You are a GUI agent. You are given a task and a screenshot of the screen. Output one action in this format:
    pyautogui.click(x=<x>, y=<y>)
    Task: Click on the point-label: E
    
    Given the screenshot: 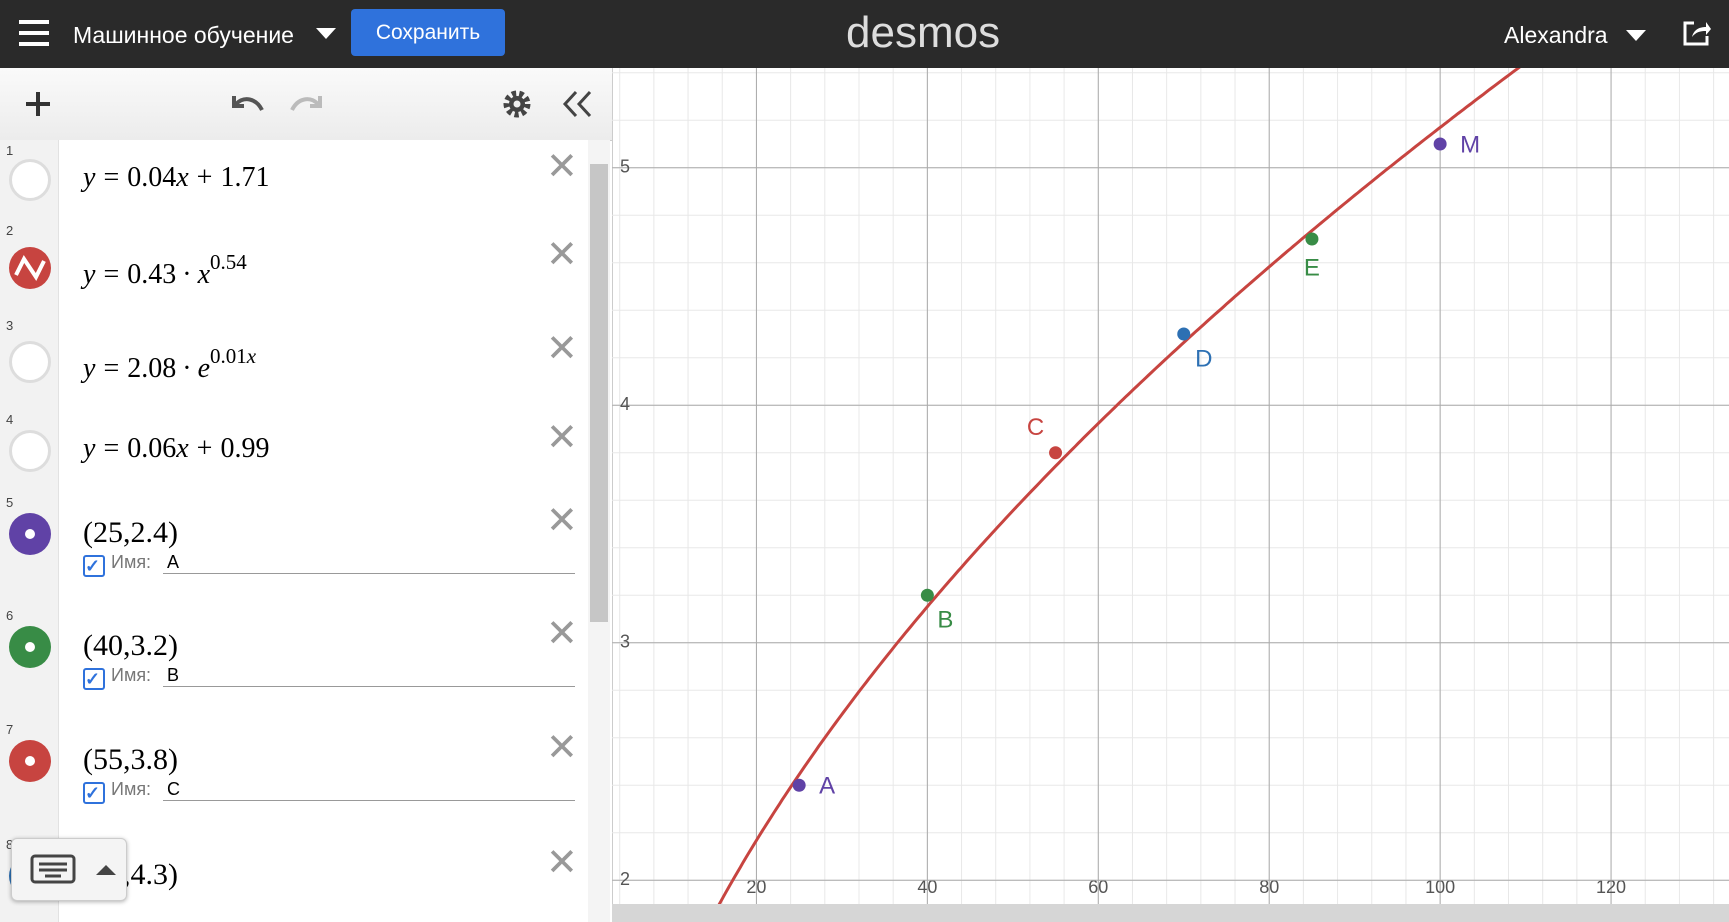 What is the action you would take?
    pyautogui.click(x=1312, y=267)
    